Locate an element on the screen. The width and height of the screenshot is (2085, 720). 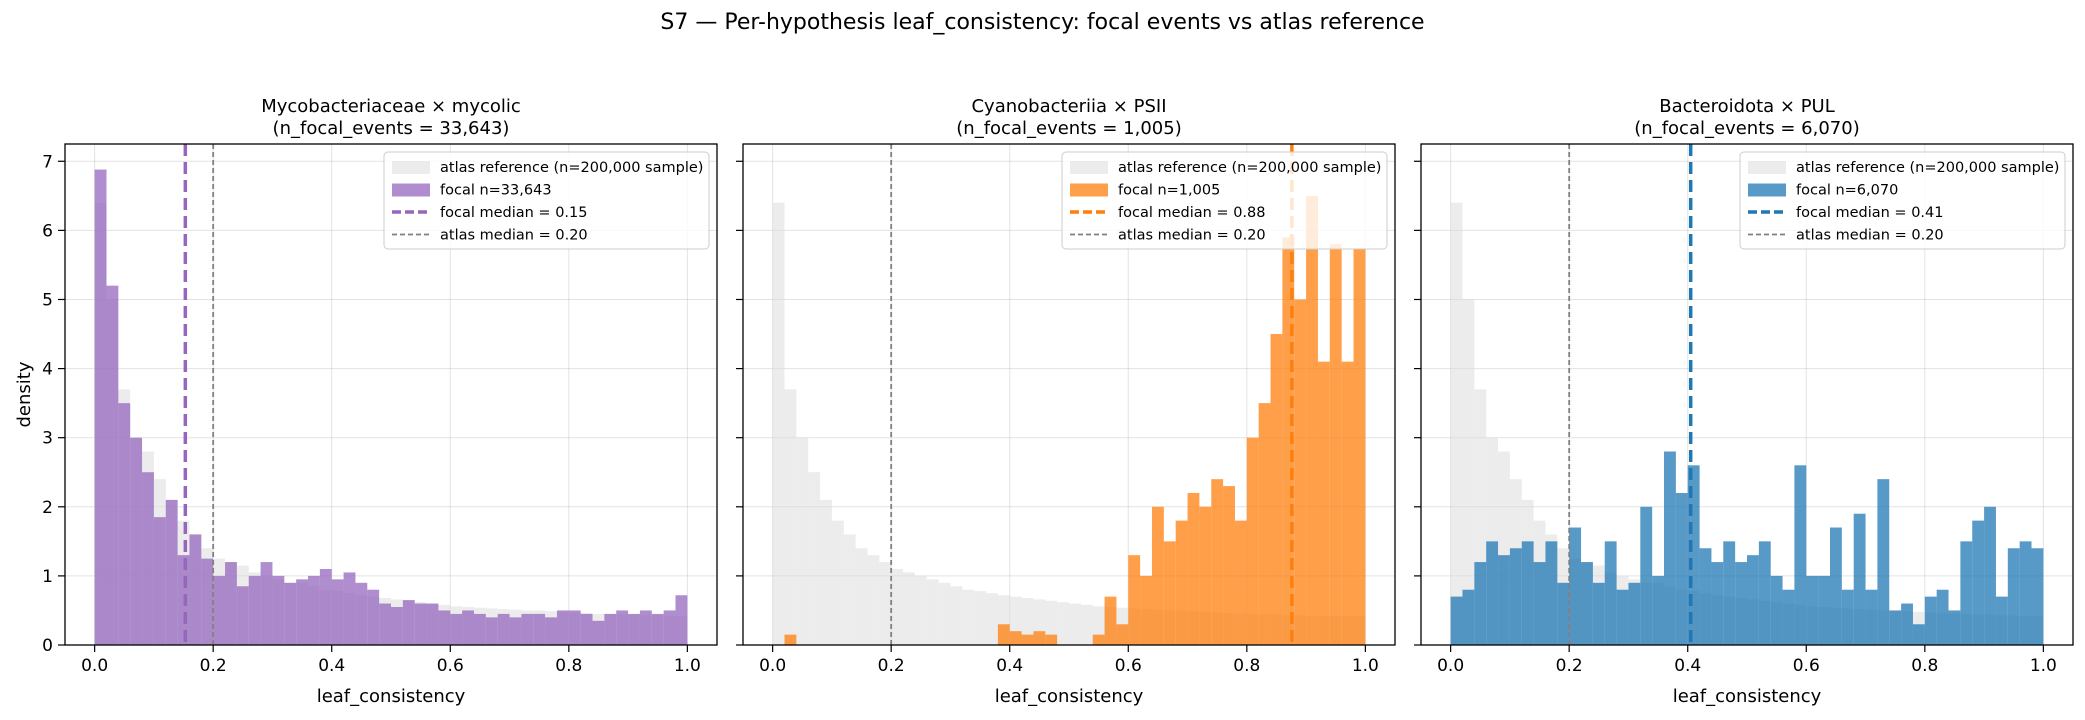
panel-title-line2: (n_focal_events = 1,005) is located at coordinates (1068, 128).